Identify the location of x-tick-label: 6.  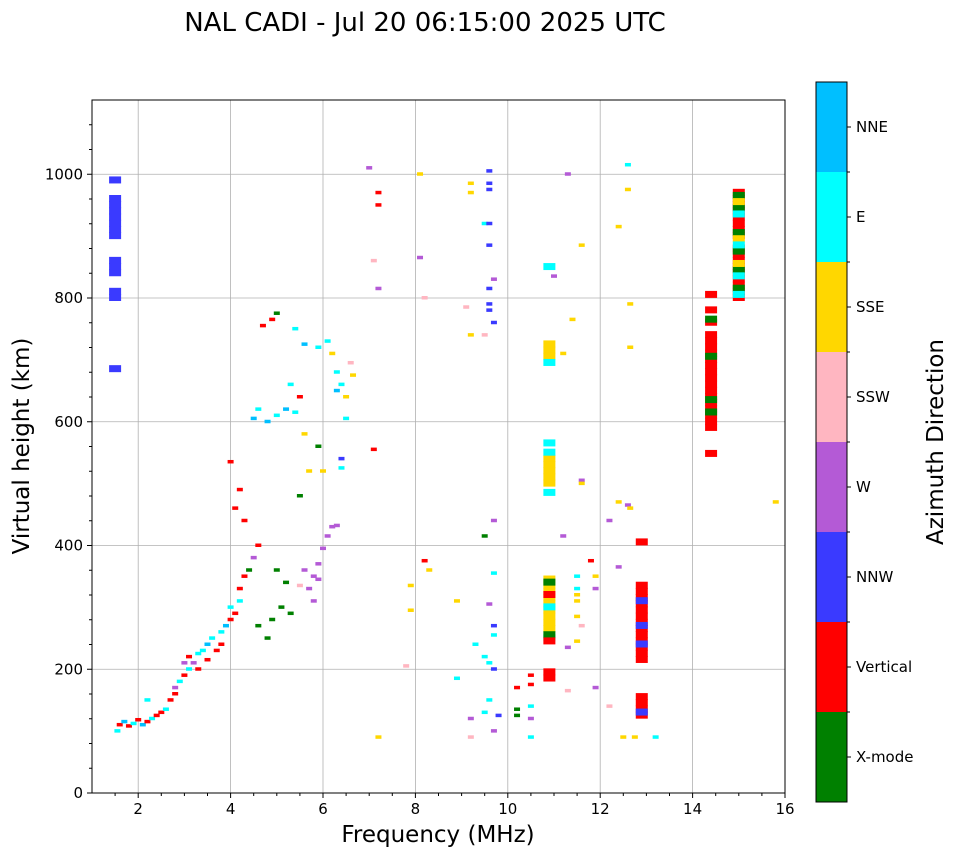
(323, 809).